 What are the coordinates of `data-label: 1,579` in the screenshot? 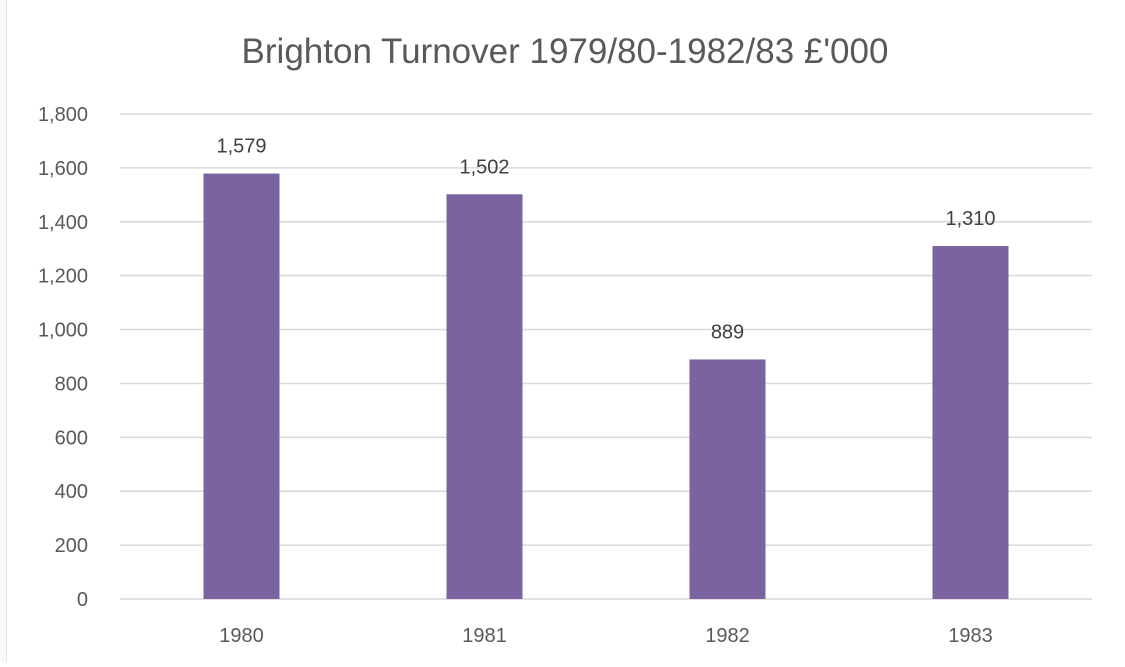 It's located at (241, 147).